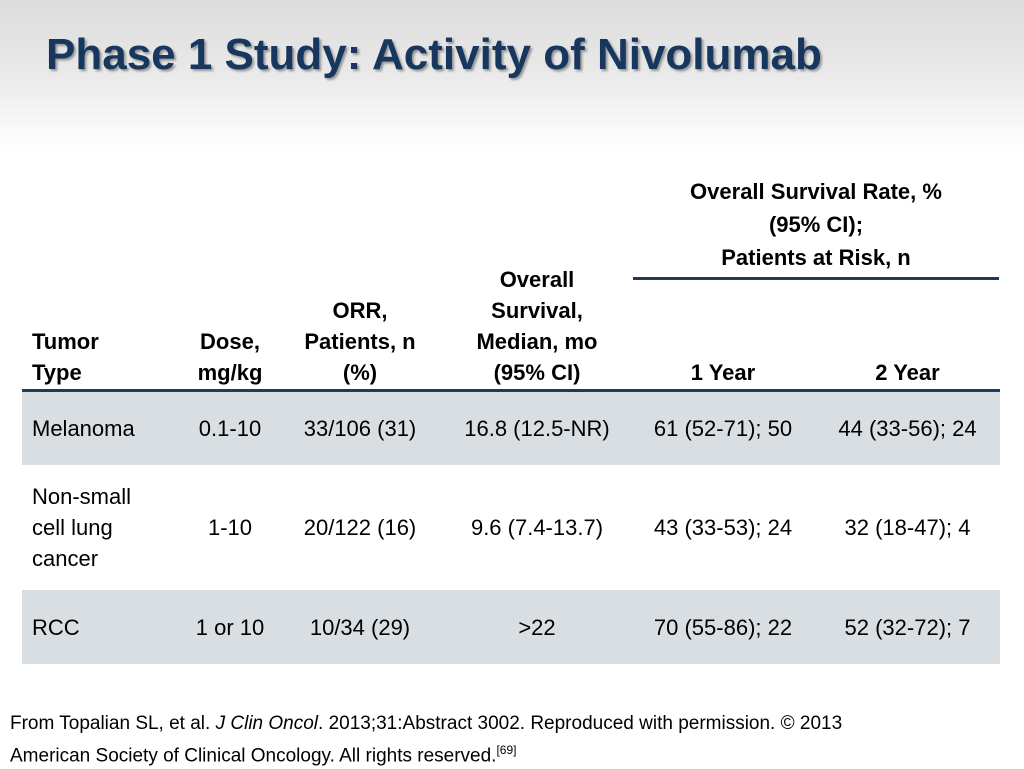 The image size is (1024, 769). What do you see at coordinates (360, 372) in the screenshot?
I see `header-orr-line: (%)` at bounding box center [360, 372].